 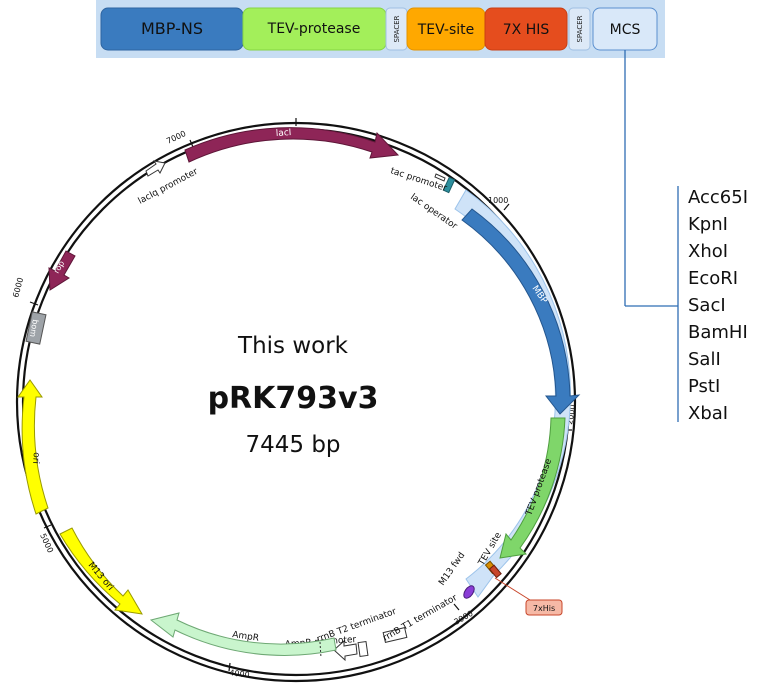 I want to click on segment-label-mbp-ns: MBP-NS, so click(x=172, y=28).